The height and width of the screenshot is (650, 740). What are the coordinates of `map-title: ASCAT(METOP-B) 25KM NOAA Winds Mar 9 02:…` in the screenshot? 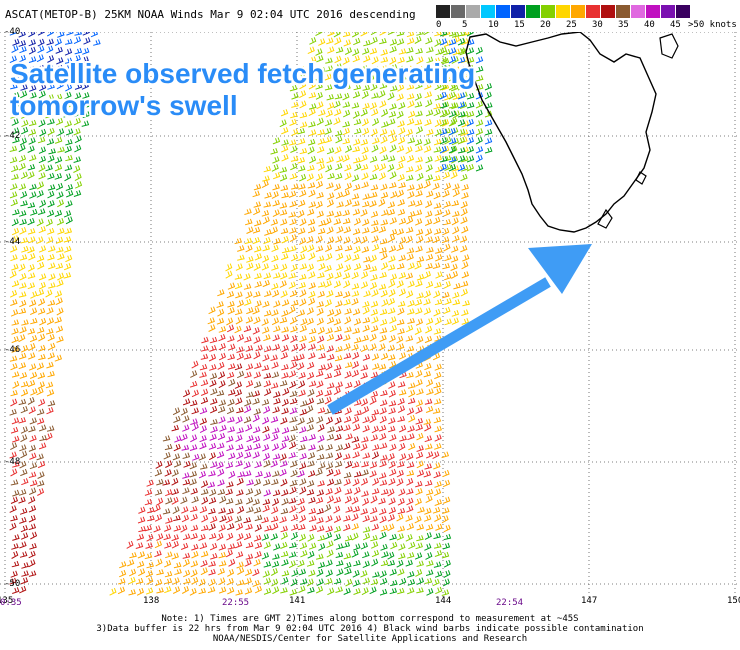 It's located at (210, 14).